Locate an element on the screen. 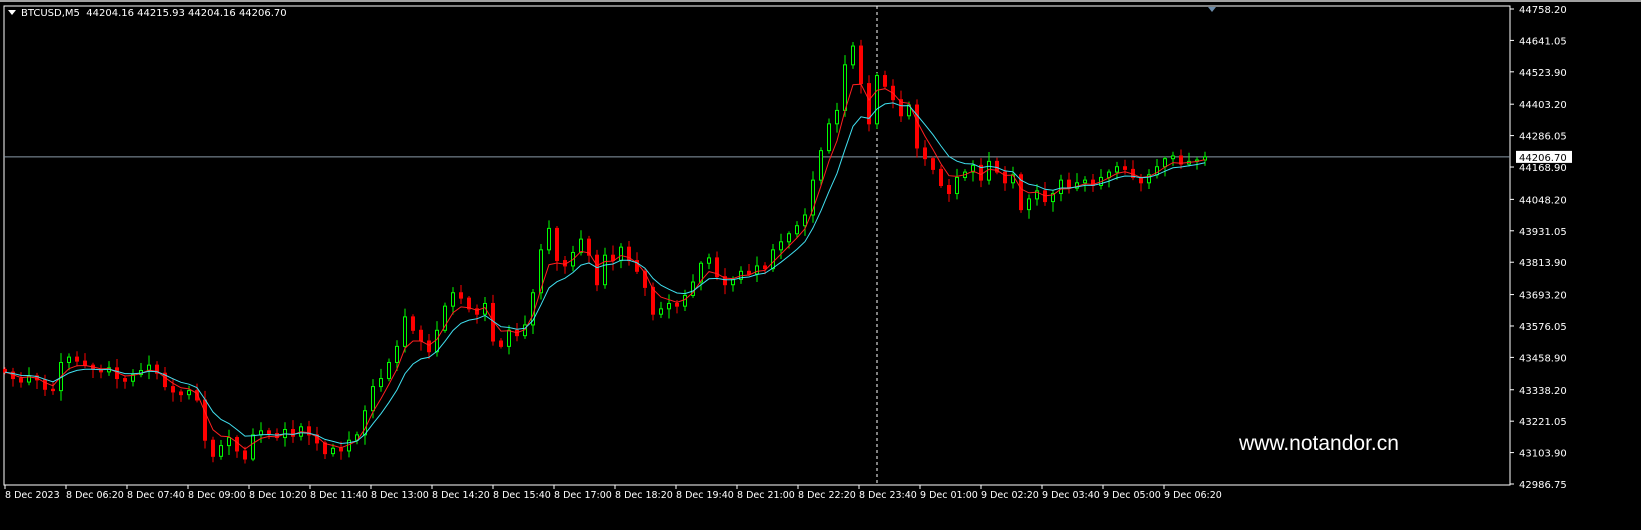  price-tick-label: 44048.20 is located at coordinates (1543, 200).